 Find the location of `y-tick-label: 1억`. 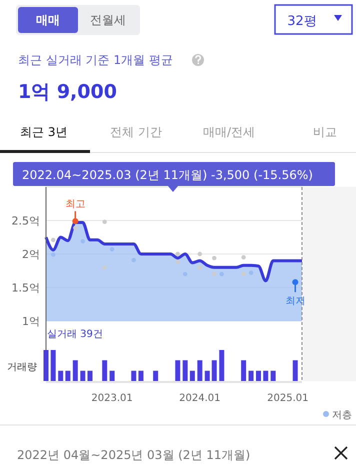

y-tick-label: 1억 is located at coordinates (31, 321).